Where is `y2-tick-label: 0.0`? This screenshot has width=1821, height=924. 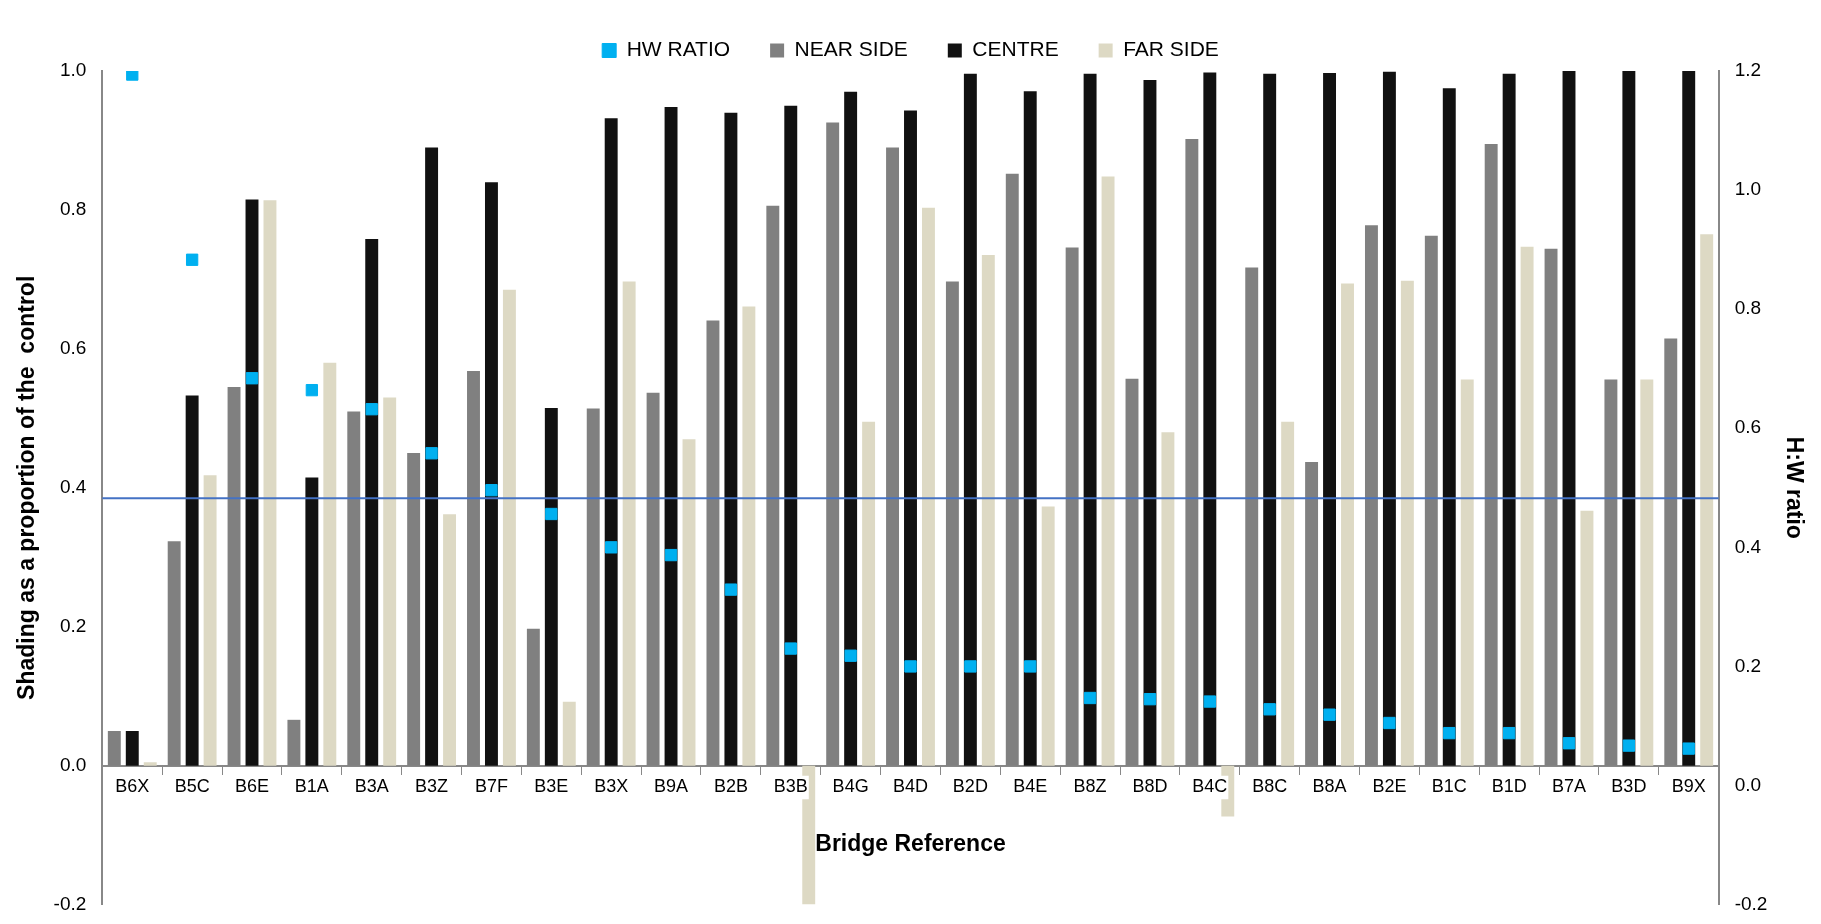
y2-tick-label: 0.0 is located at coordinates (1748, 784).